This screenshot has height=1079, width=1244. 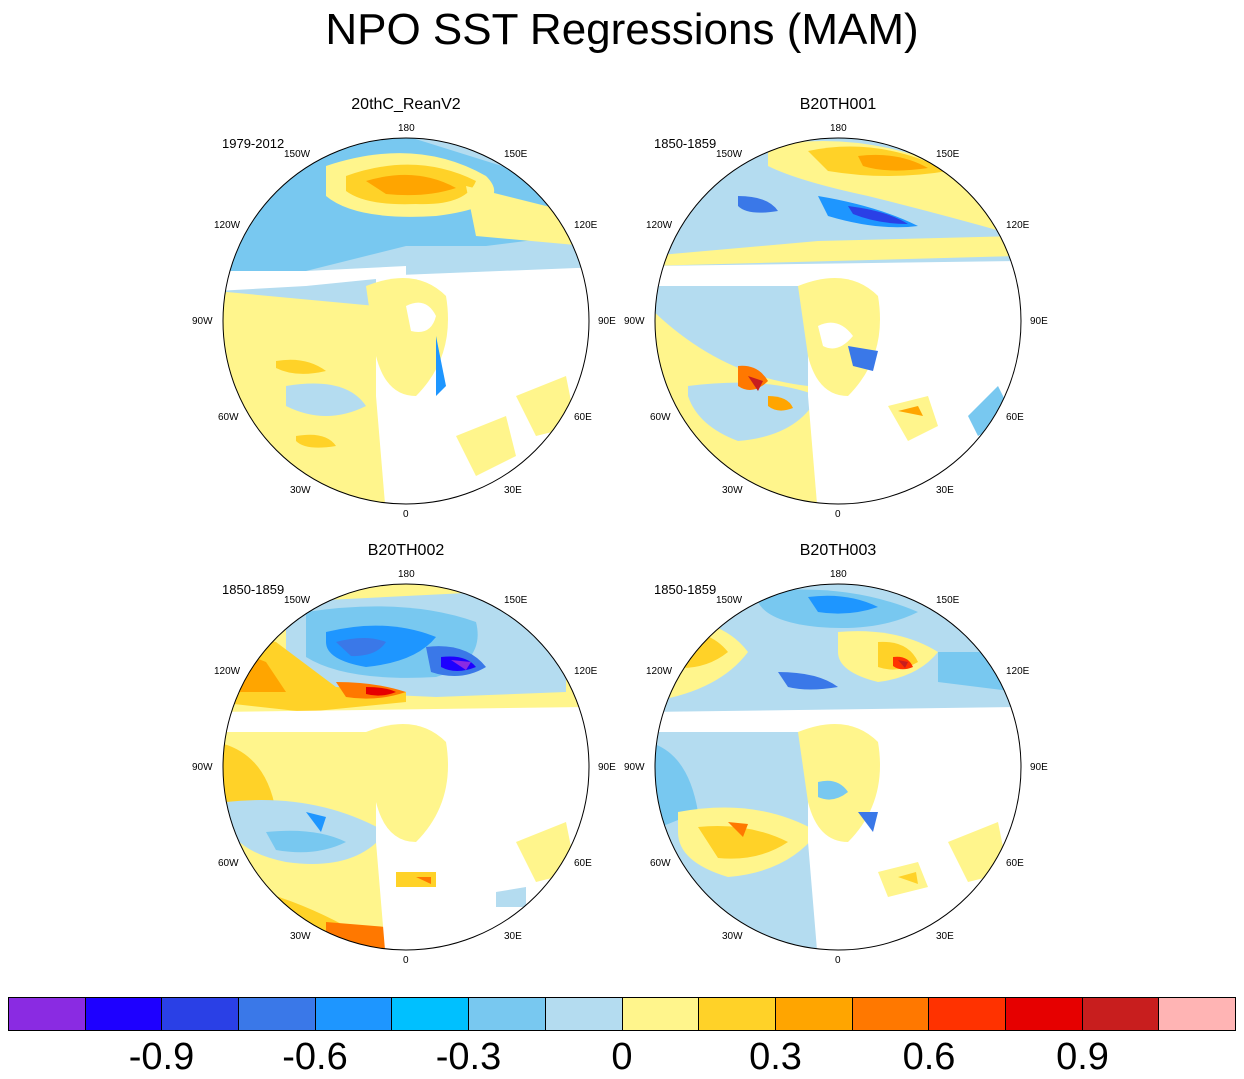 What do you see at coordinates (406, 550) in the screenshot?
I see `panel-title: B20TH002` at bounding box center [406, 550].